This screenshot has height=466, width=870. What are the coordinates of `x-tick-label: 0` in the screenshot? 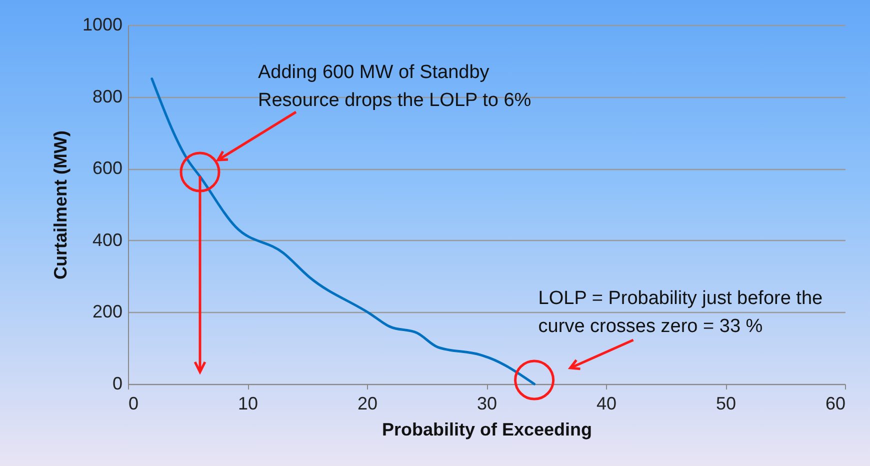 It's located at (133, 404).